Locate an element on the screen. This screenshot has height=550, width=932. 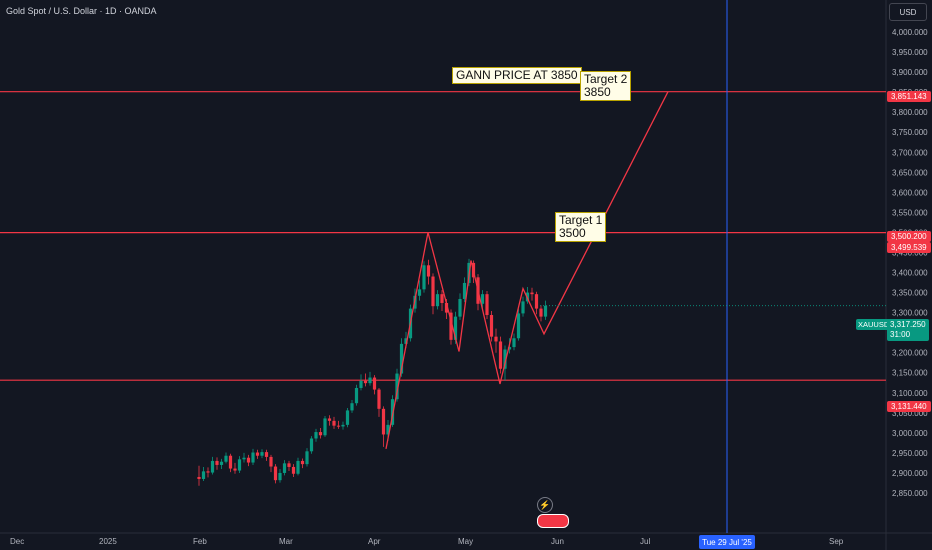
y-tick-label: 3,400.000 is located at coordinates (910, 273).